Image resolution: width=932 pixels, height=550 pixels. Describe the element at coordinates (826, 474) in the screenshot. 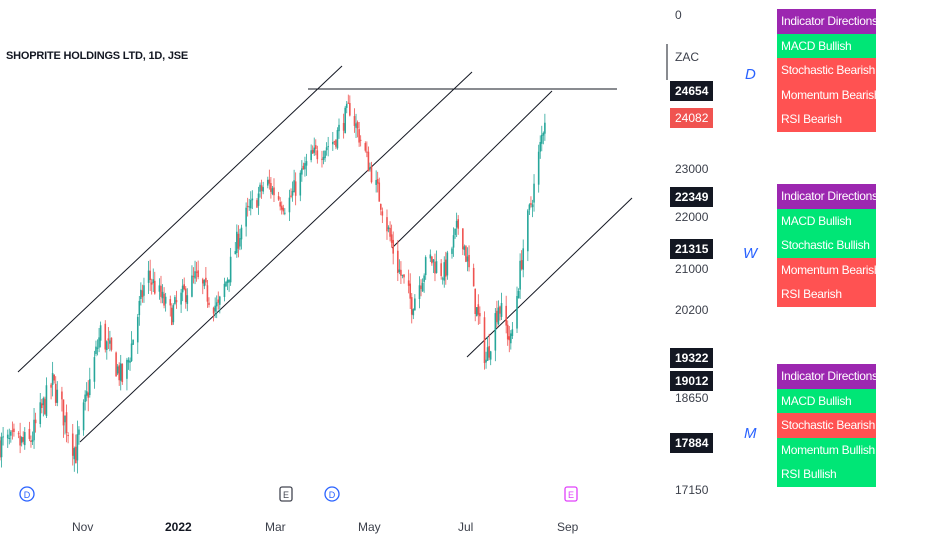

I see `panel-row-rsi: RSI Bullish` at that location.